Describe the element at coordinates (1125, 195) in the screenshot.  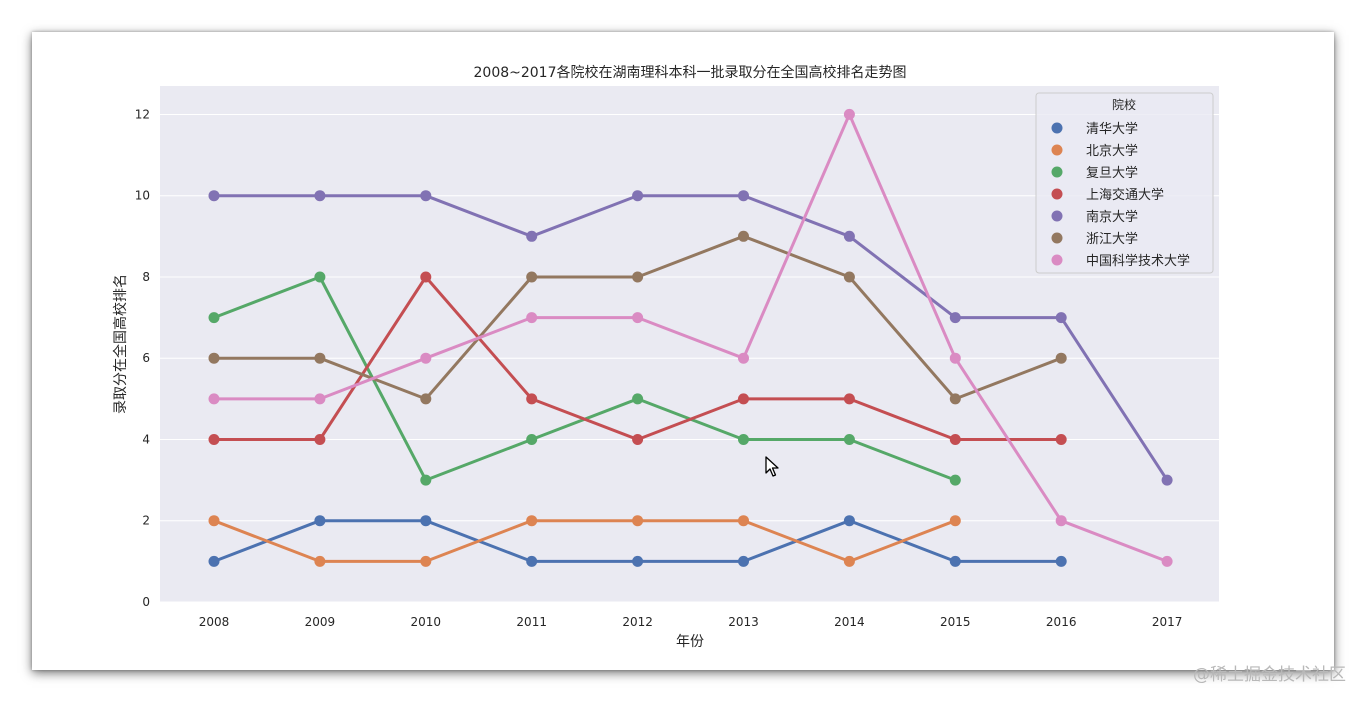
I see `legend-label: 上海交通大学` at that location.